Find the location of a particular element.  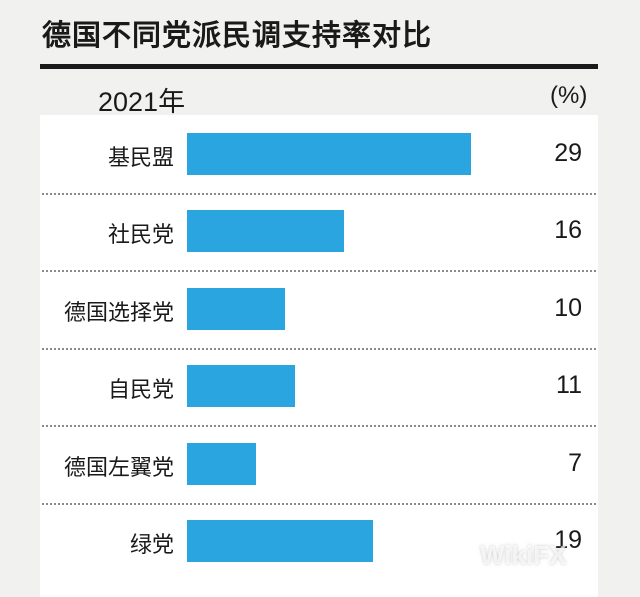

chart-title: 德国不同党派民调支持率对比 is located at coordinates (237, 35).